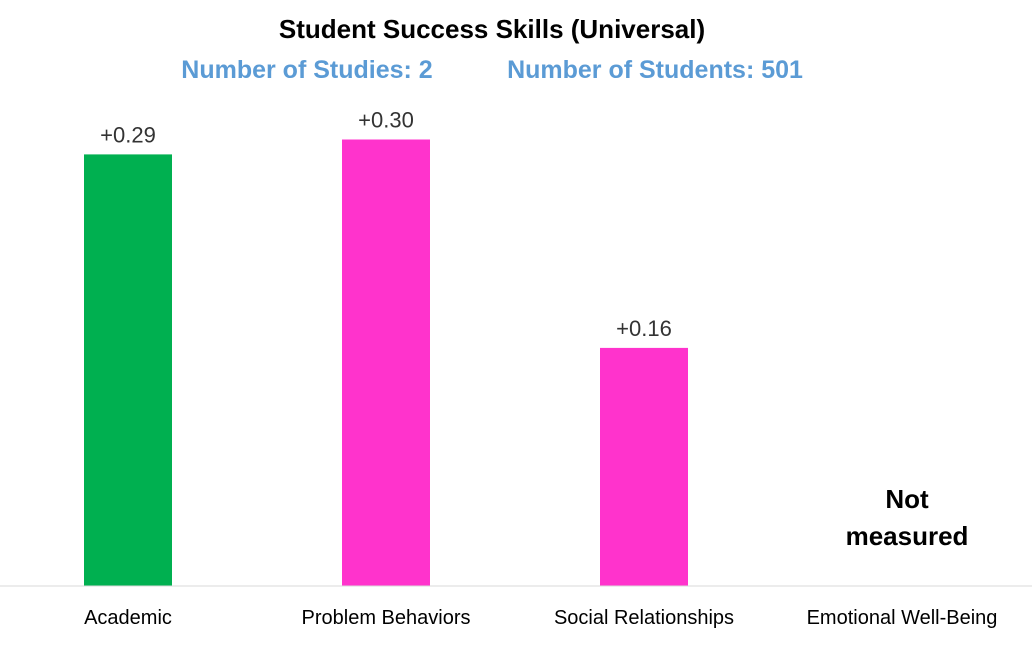  Describe the element at coordinates (492, 29) in the screenshot. I see `chart-title: Student Success Skills (Universal)` at that location.